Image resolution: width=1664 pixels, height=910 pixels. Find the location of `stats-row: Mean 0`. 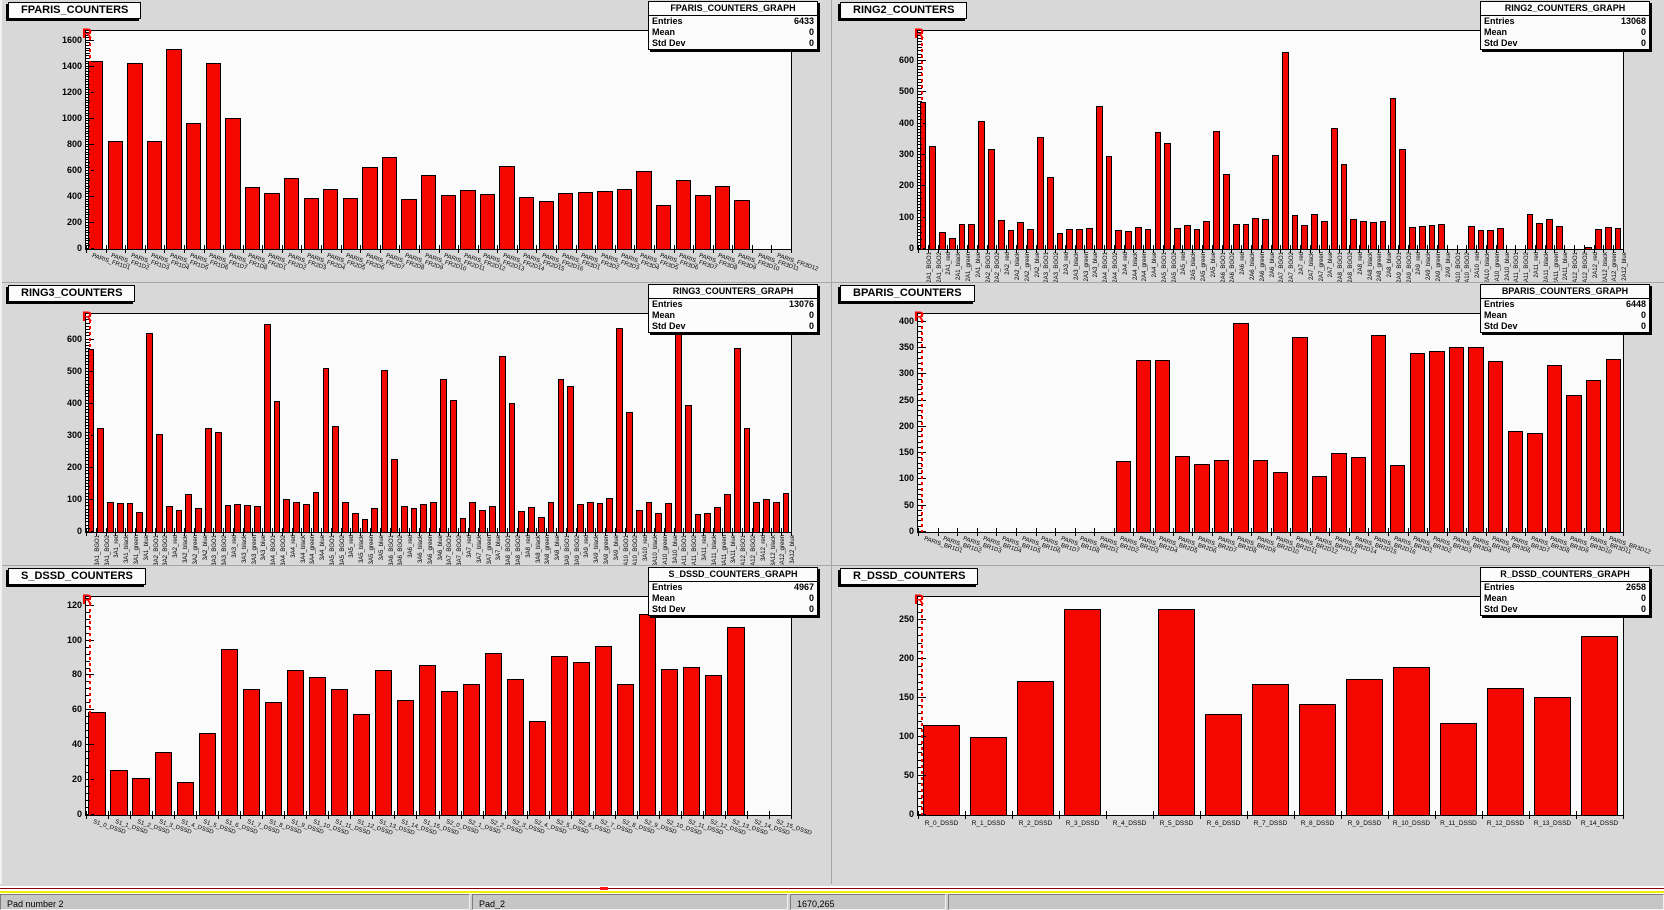

stats-row: Mean 0 is located at coordinates (733, 598).